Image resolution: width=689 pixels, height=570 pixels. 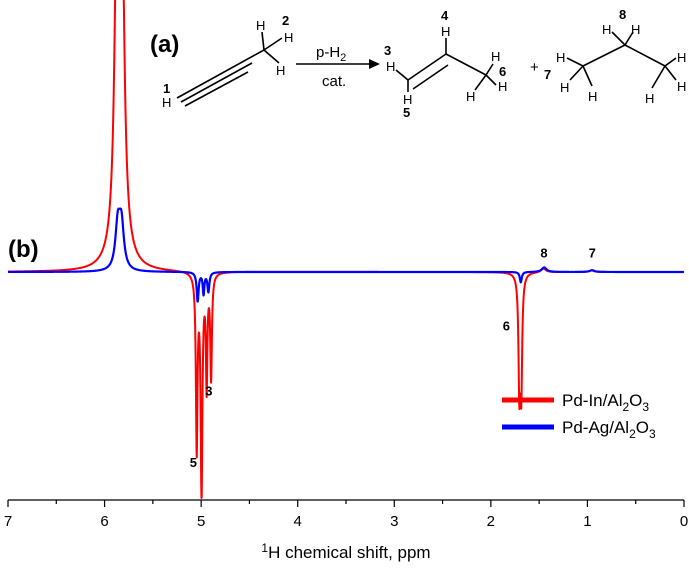 What do you see at coordinates (201, 521) in the screenshot?
I see `x-tick-label: 5` at bounding box center [201, 521].